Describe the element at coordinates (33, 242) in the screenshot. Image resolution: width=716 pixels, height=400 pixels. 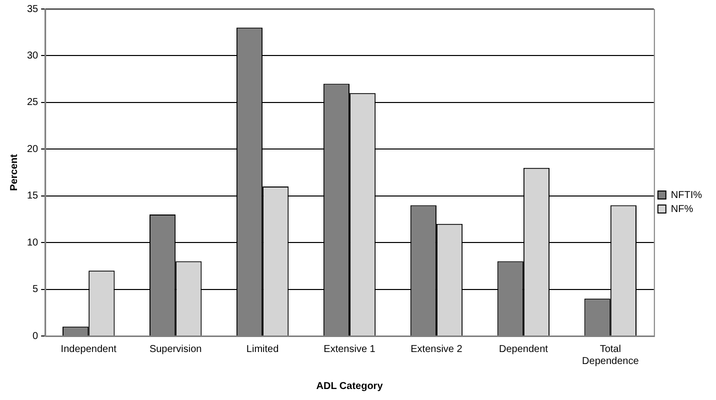
I see `y-tick-label: 10` at that location.